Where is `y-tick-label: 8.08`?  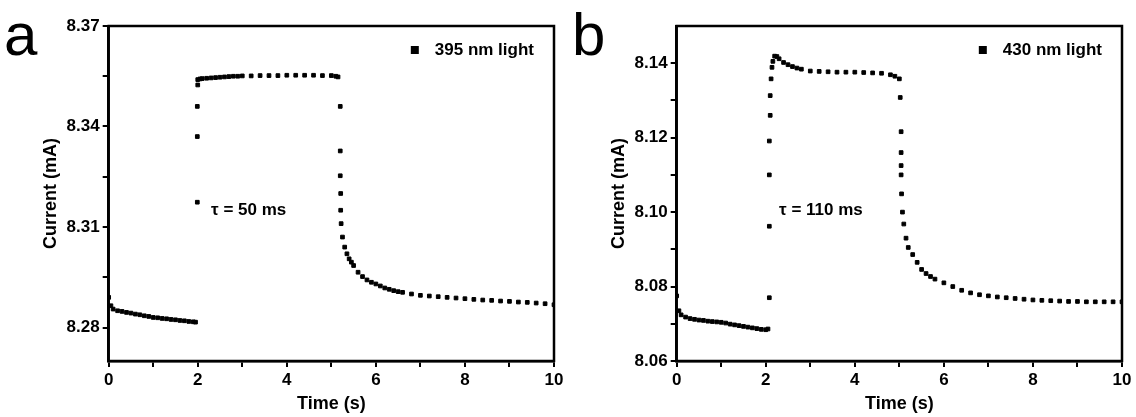 y-tick-label: 8.08 is located at coordinates (651, 286).